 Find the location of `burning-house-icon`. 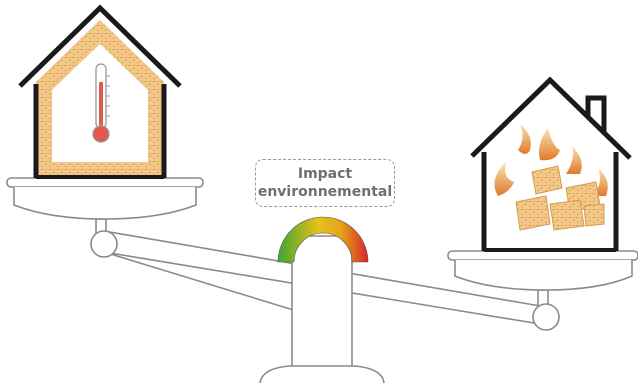

burning-house-icon is located at coordinates (551, 164).